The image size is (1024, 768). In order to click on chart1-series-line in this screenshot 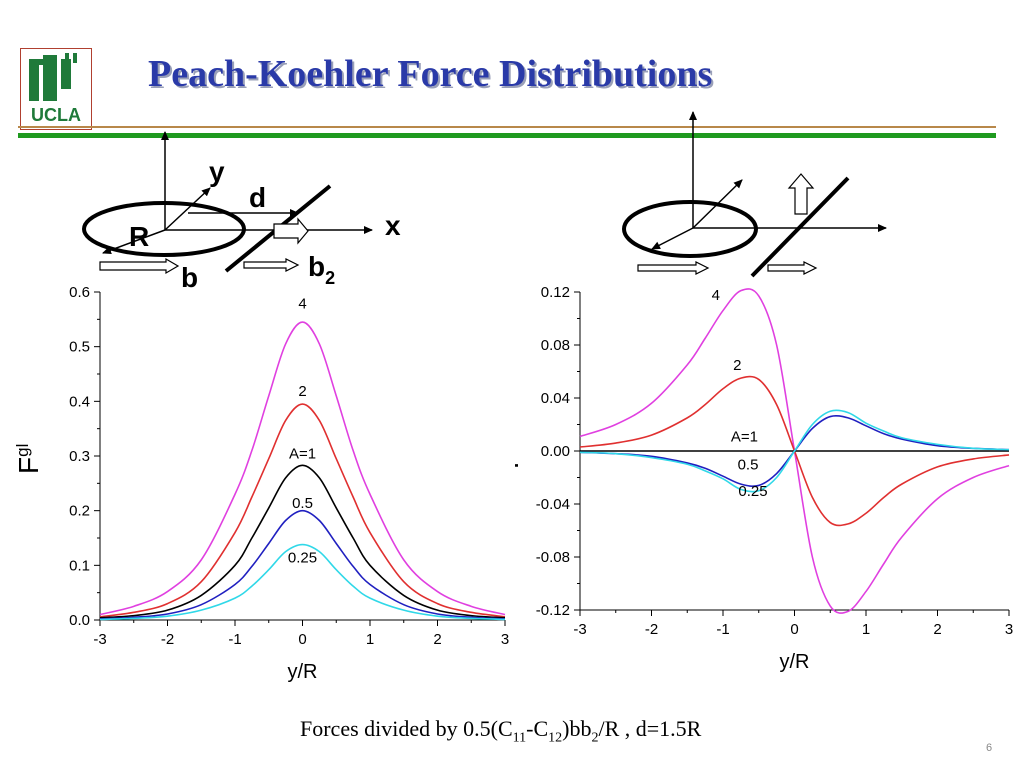, I will do `click(794, 451)`.